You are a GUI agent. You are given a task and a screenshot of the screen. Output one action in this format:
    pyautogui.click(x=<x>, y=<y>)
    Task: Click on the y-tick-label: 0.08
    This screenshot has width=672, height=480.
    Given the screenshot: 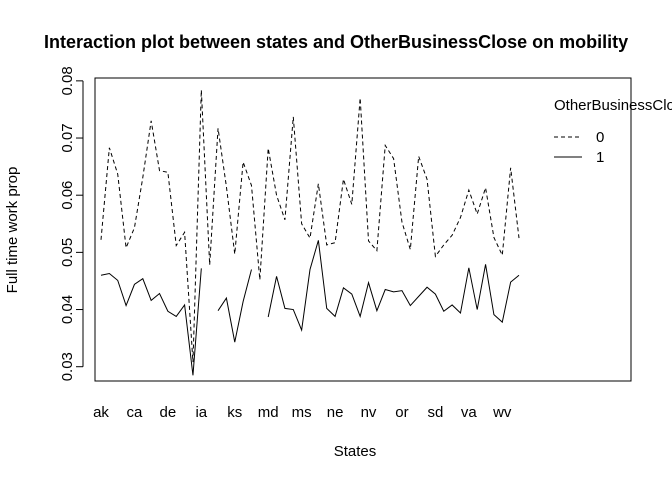 What is the action you would take?
    pyautogui.click(x=67, y=80)
    